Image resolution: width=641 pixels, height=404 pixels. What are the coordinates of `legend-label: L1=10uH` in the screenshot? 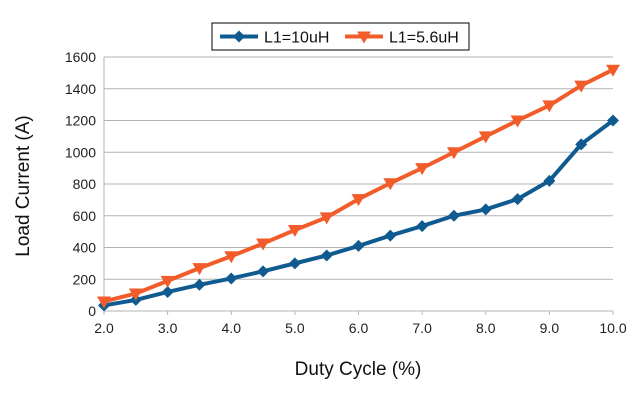 It's located at (296, 38).